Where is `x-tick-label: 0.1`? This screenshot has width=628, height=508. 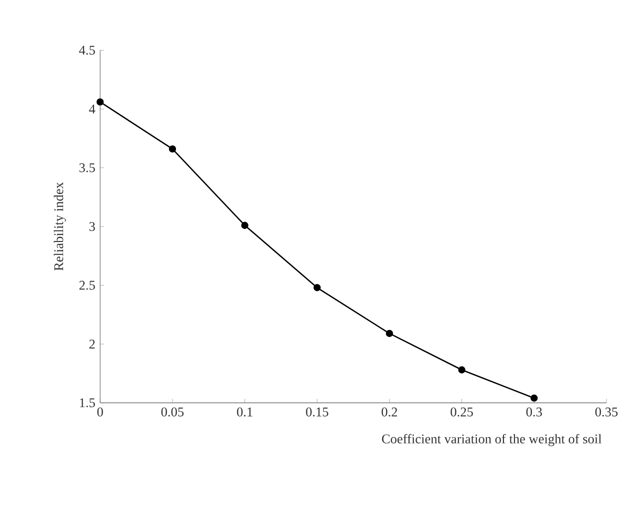
x-tick-label: 0.1 is located at coordinates (244, 412).